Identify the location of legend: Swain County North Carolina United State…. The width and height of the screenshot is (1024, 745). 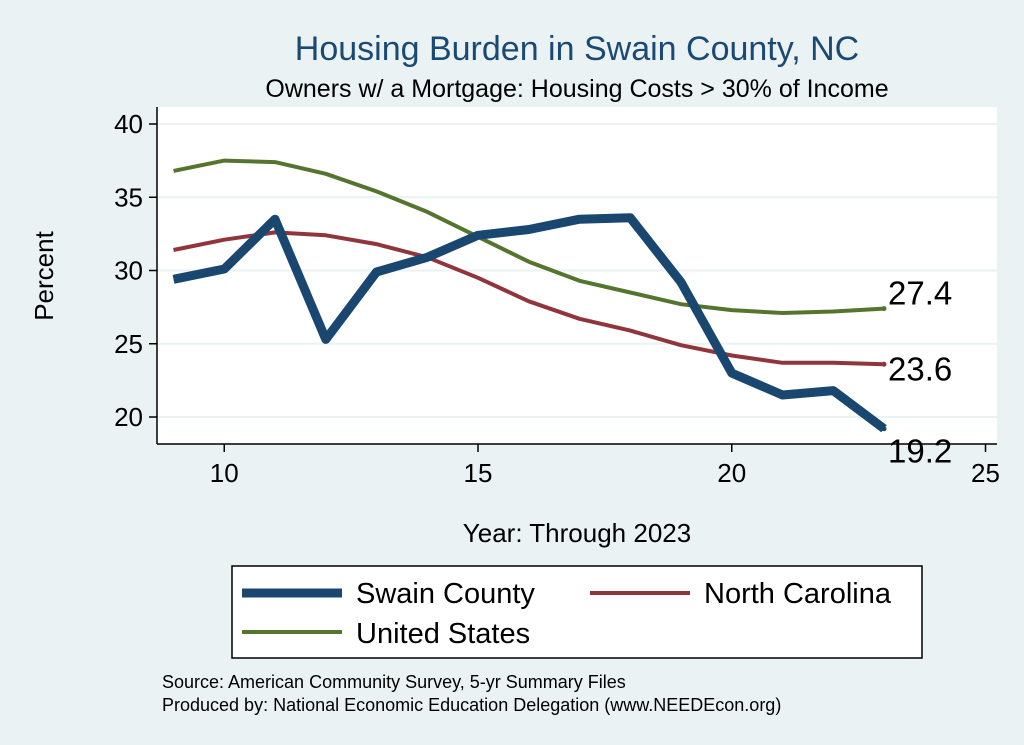
(577, 612).